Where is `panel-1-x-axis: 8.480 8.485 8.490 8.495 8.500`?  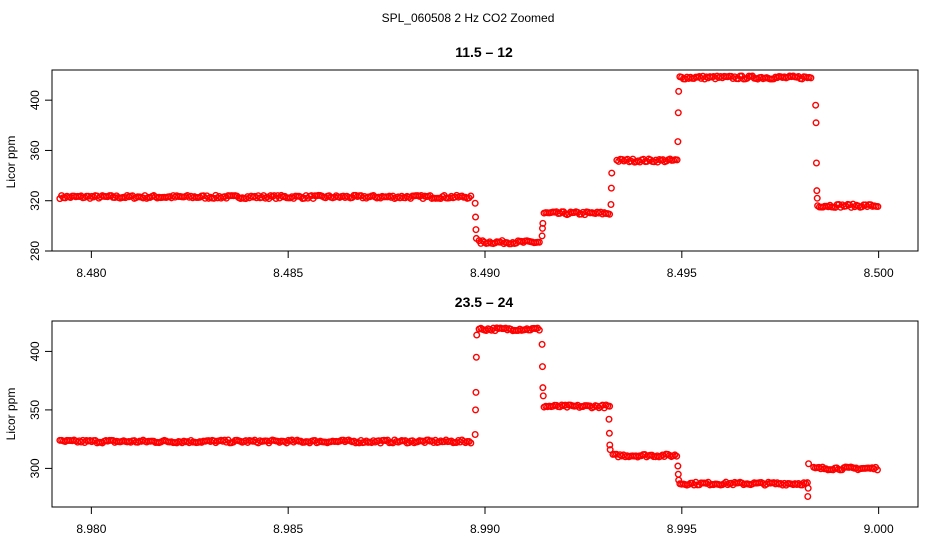
panel-1-x-axis: 8.480 8.485 8.490 8.495 8.500 is located at coordinates (485, 265).